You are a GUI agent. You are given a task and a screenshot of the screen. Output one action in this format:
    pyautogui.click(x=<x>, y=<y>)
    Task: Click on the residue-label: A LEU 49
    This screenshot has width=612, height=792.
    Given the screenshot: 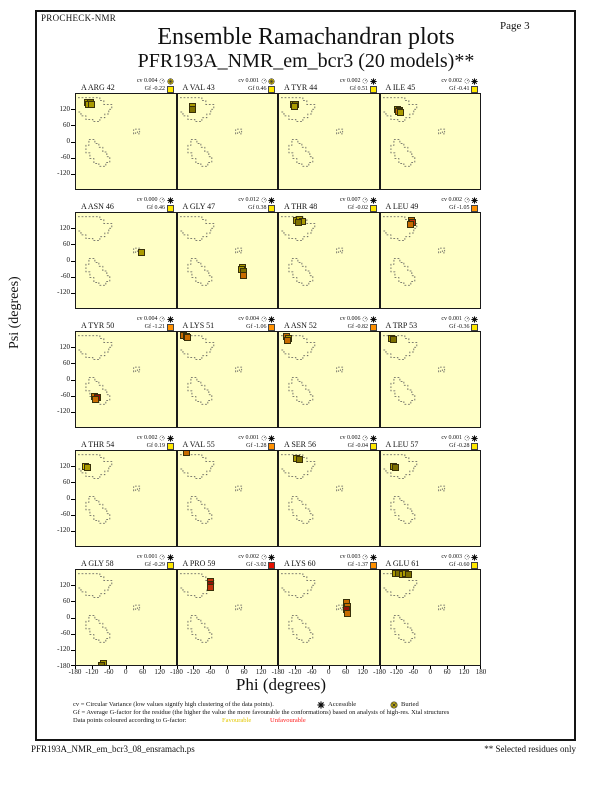 What is the action you would take?
    pyautogui.click(x=402, y=206)
    